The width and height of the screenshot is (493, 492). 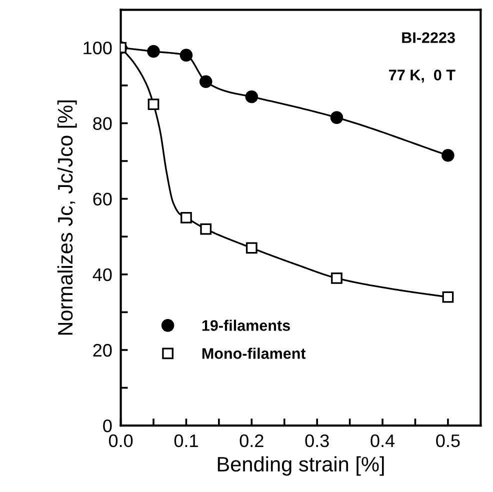 What do you see at coordinates (102, 199) in the screenshot?
I see `y-tick-label: 60` at bounding box center [102, 199].